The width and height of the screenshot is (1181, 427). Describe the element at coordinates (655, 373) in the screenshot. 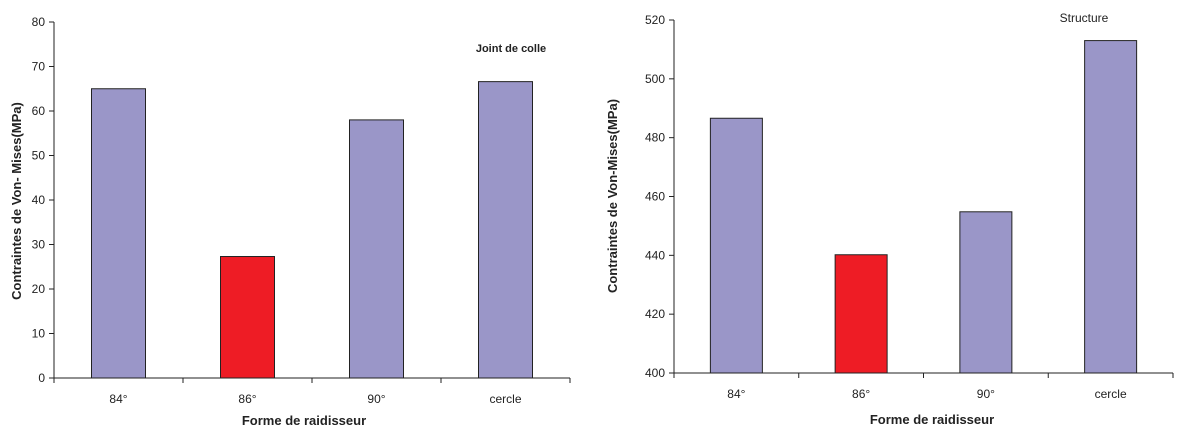

I see `right-y-tick-label-0: 400` at that location.